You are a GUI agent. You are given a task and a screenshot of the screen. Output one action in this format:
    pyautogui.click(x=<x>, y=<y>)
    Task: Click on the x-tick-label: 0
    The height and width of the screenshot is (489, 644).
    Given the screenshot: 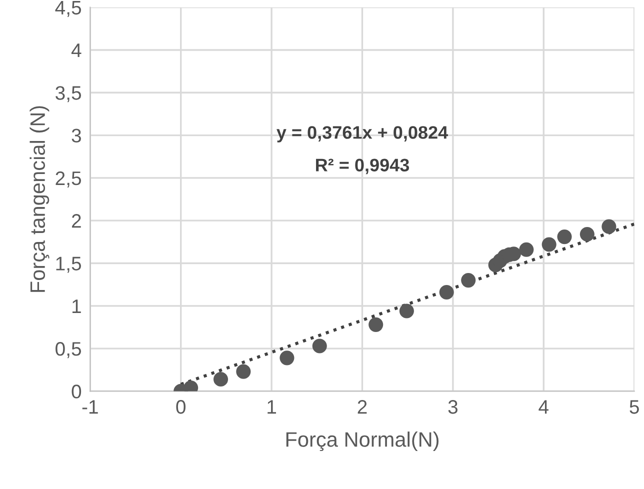 What is the action you would take?
    pyautogui.click(x=181, y=407)
    